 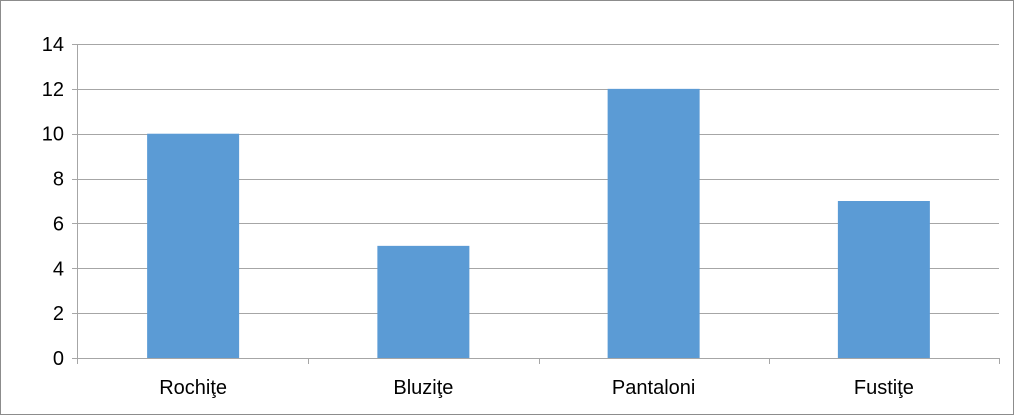 I want to click on y-tick-label: 14, so click(x=53, y=45).